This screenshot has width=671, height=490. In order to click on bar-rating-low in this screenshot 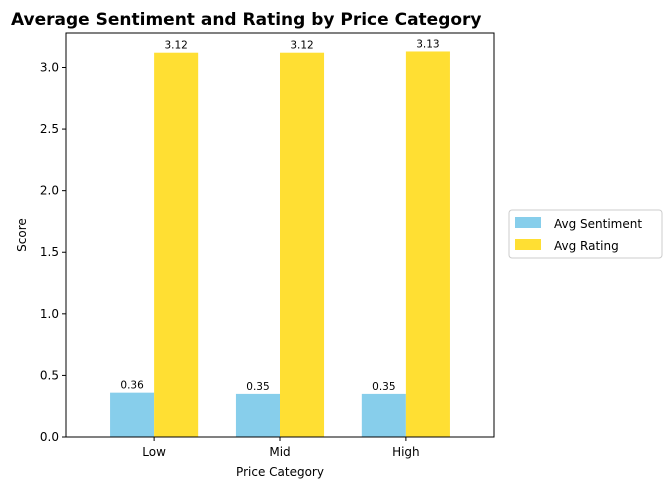, I will do `click(176, 245)`.